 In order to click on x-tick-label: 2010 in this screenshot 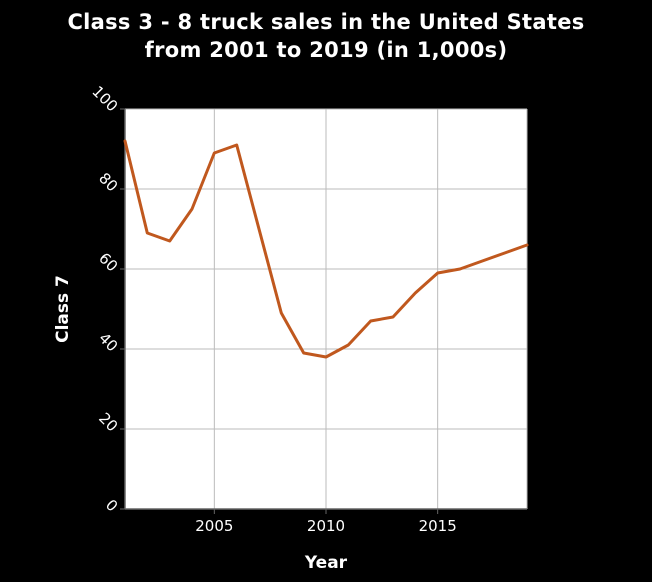, I will do `click(326, 526)`.